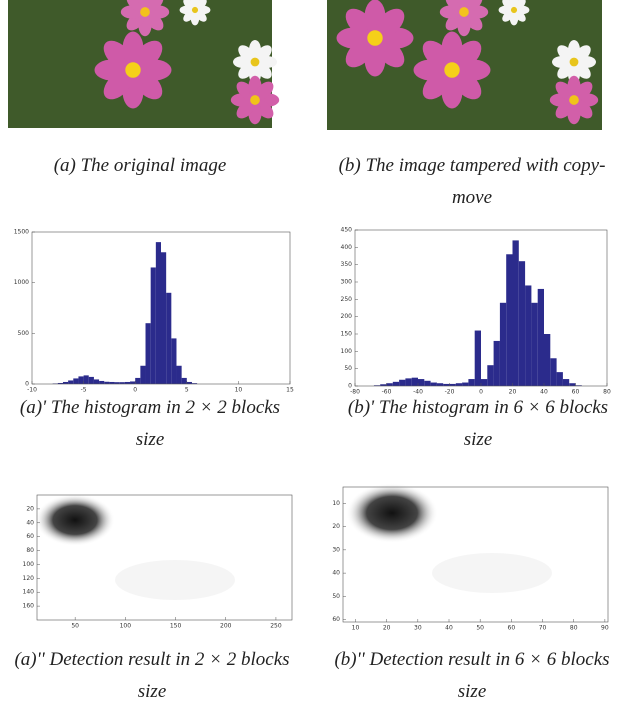  I want to click on caption: (a)' The histogram in 2 × 2 blocks size, so click(150, 423).